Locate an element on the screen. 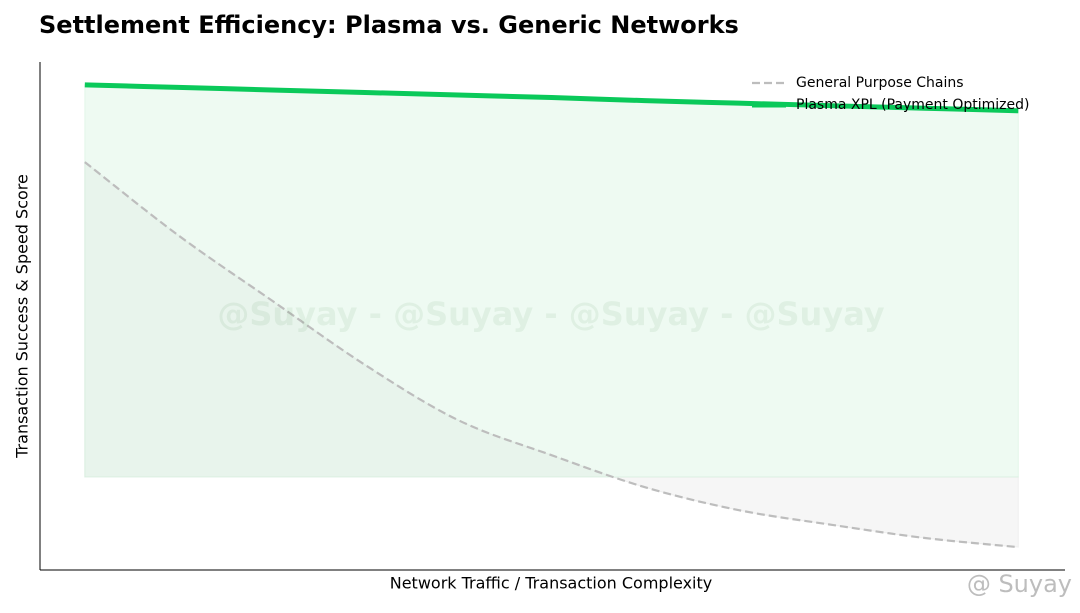 The image size is (1080, 613). watermark: @Suyay - @Suyay - @Suyay - @Suyay is located at coordinates (550, 314).